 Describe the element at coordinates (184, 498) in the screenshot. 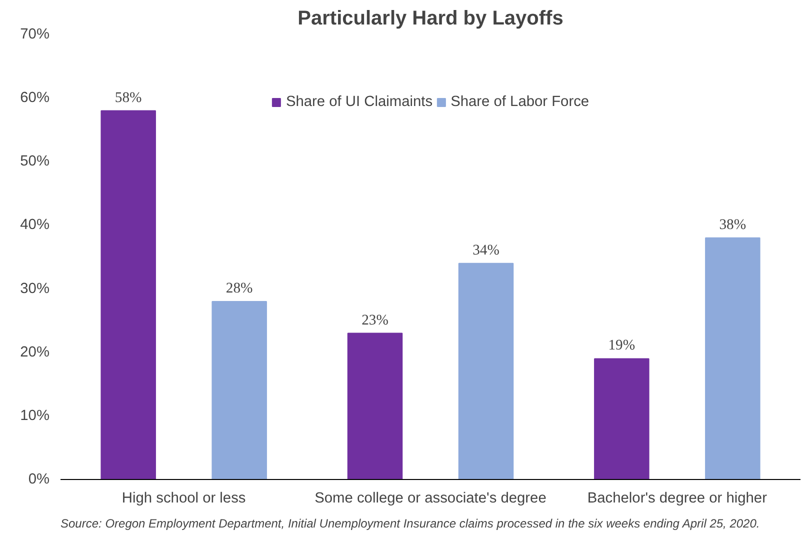

I see `x-tick-label: High school or less` at that location.